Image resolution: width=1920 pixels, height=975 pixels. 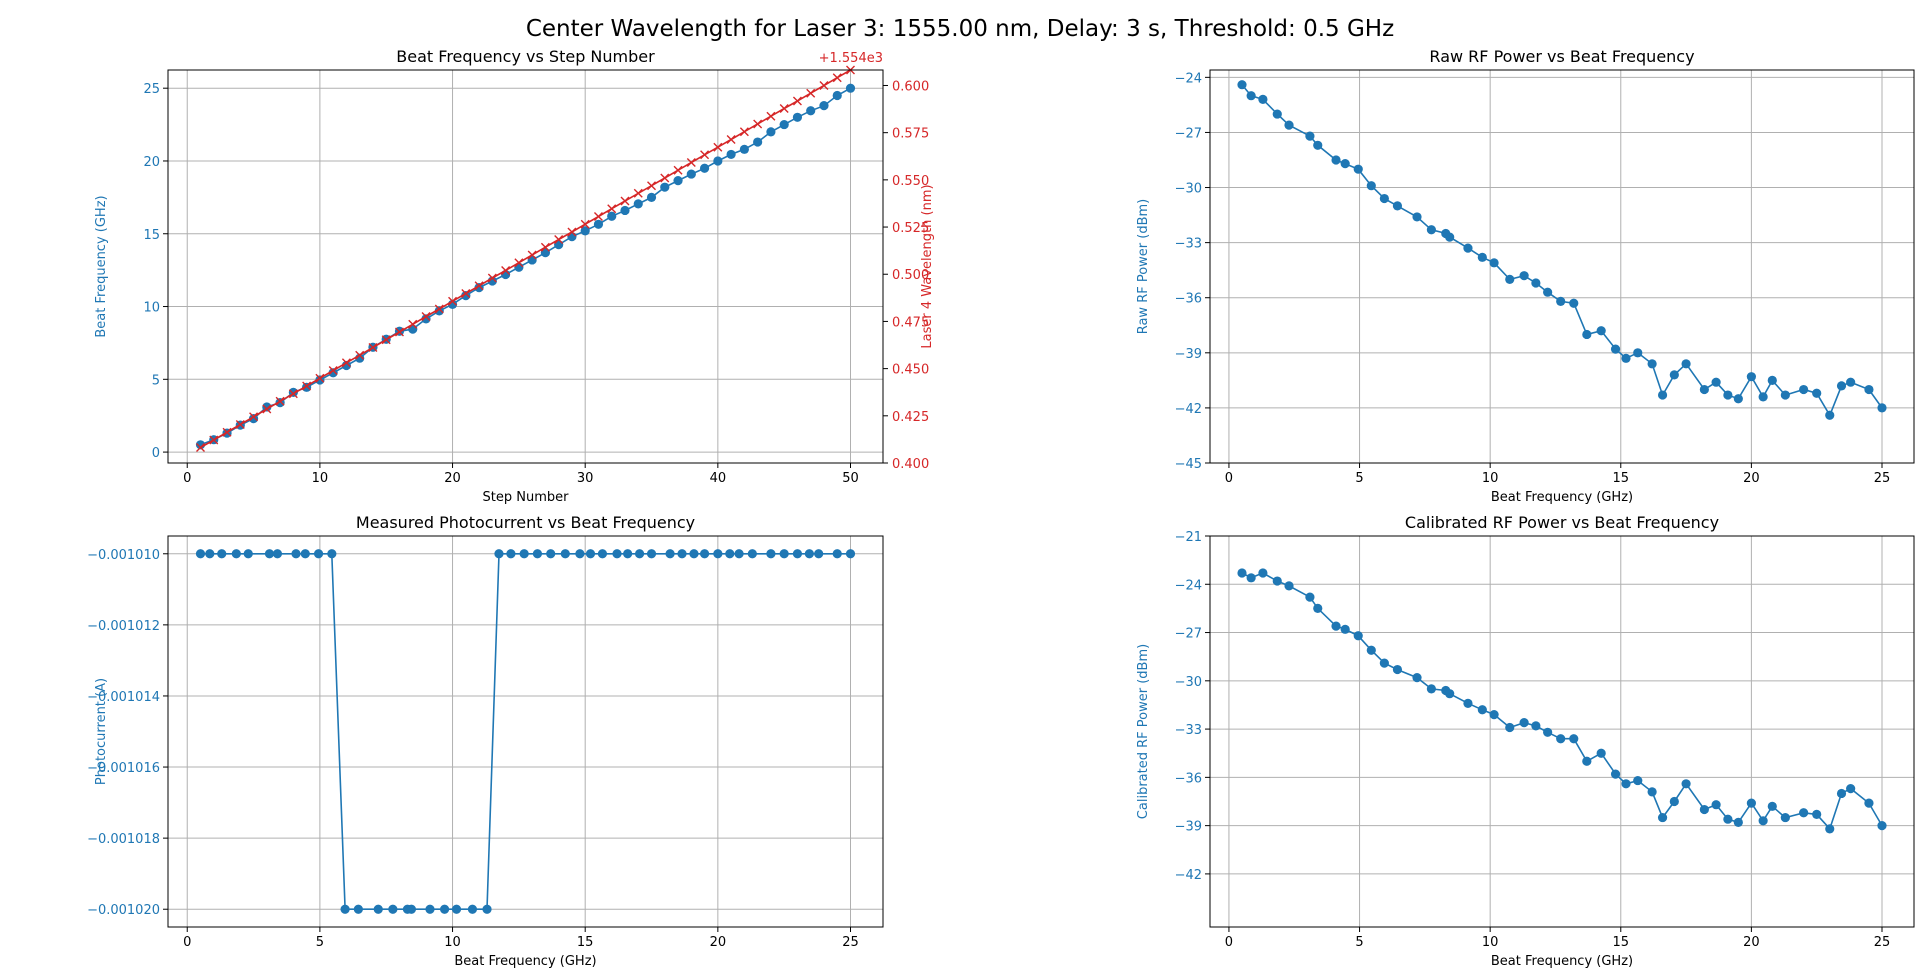 What do you see at coordinates (718, 942) in the screenshot?
I see `x-tick-label: 20` at bounding box center [718, 942].